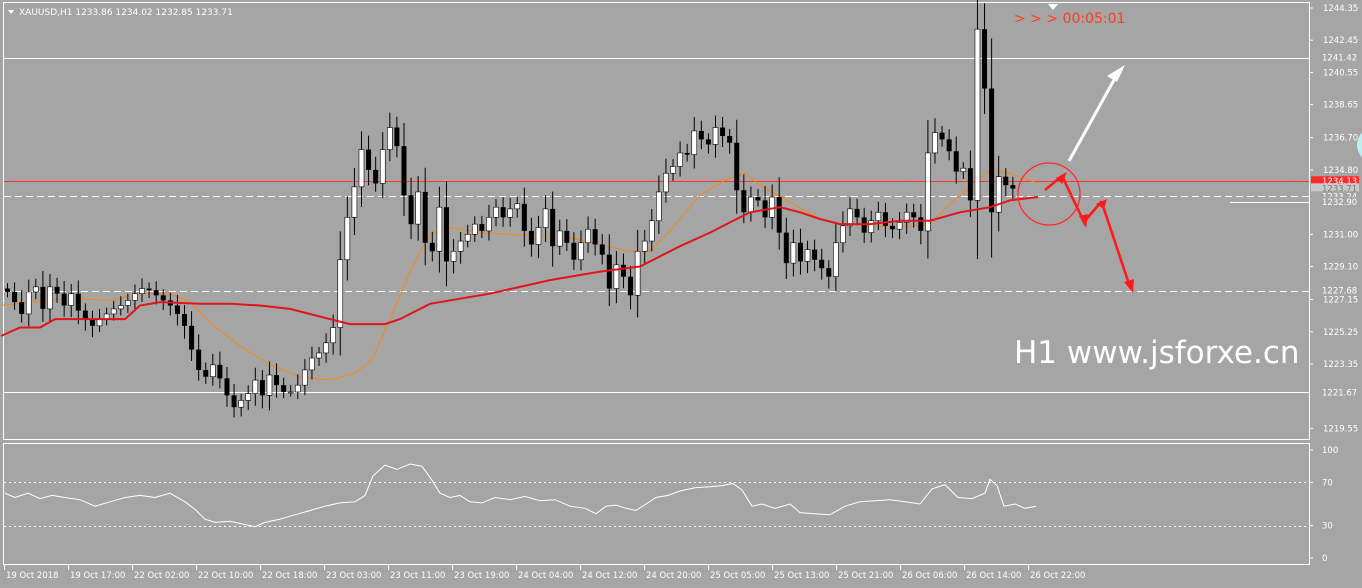  Describe the element at coordinates (1157, 353) in the screenshot. I see `watermark: H1 www.jsforxe.cn` at that location.